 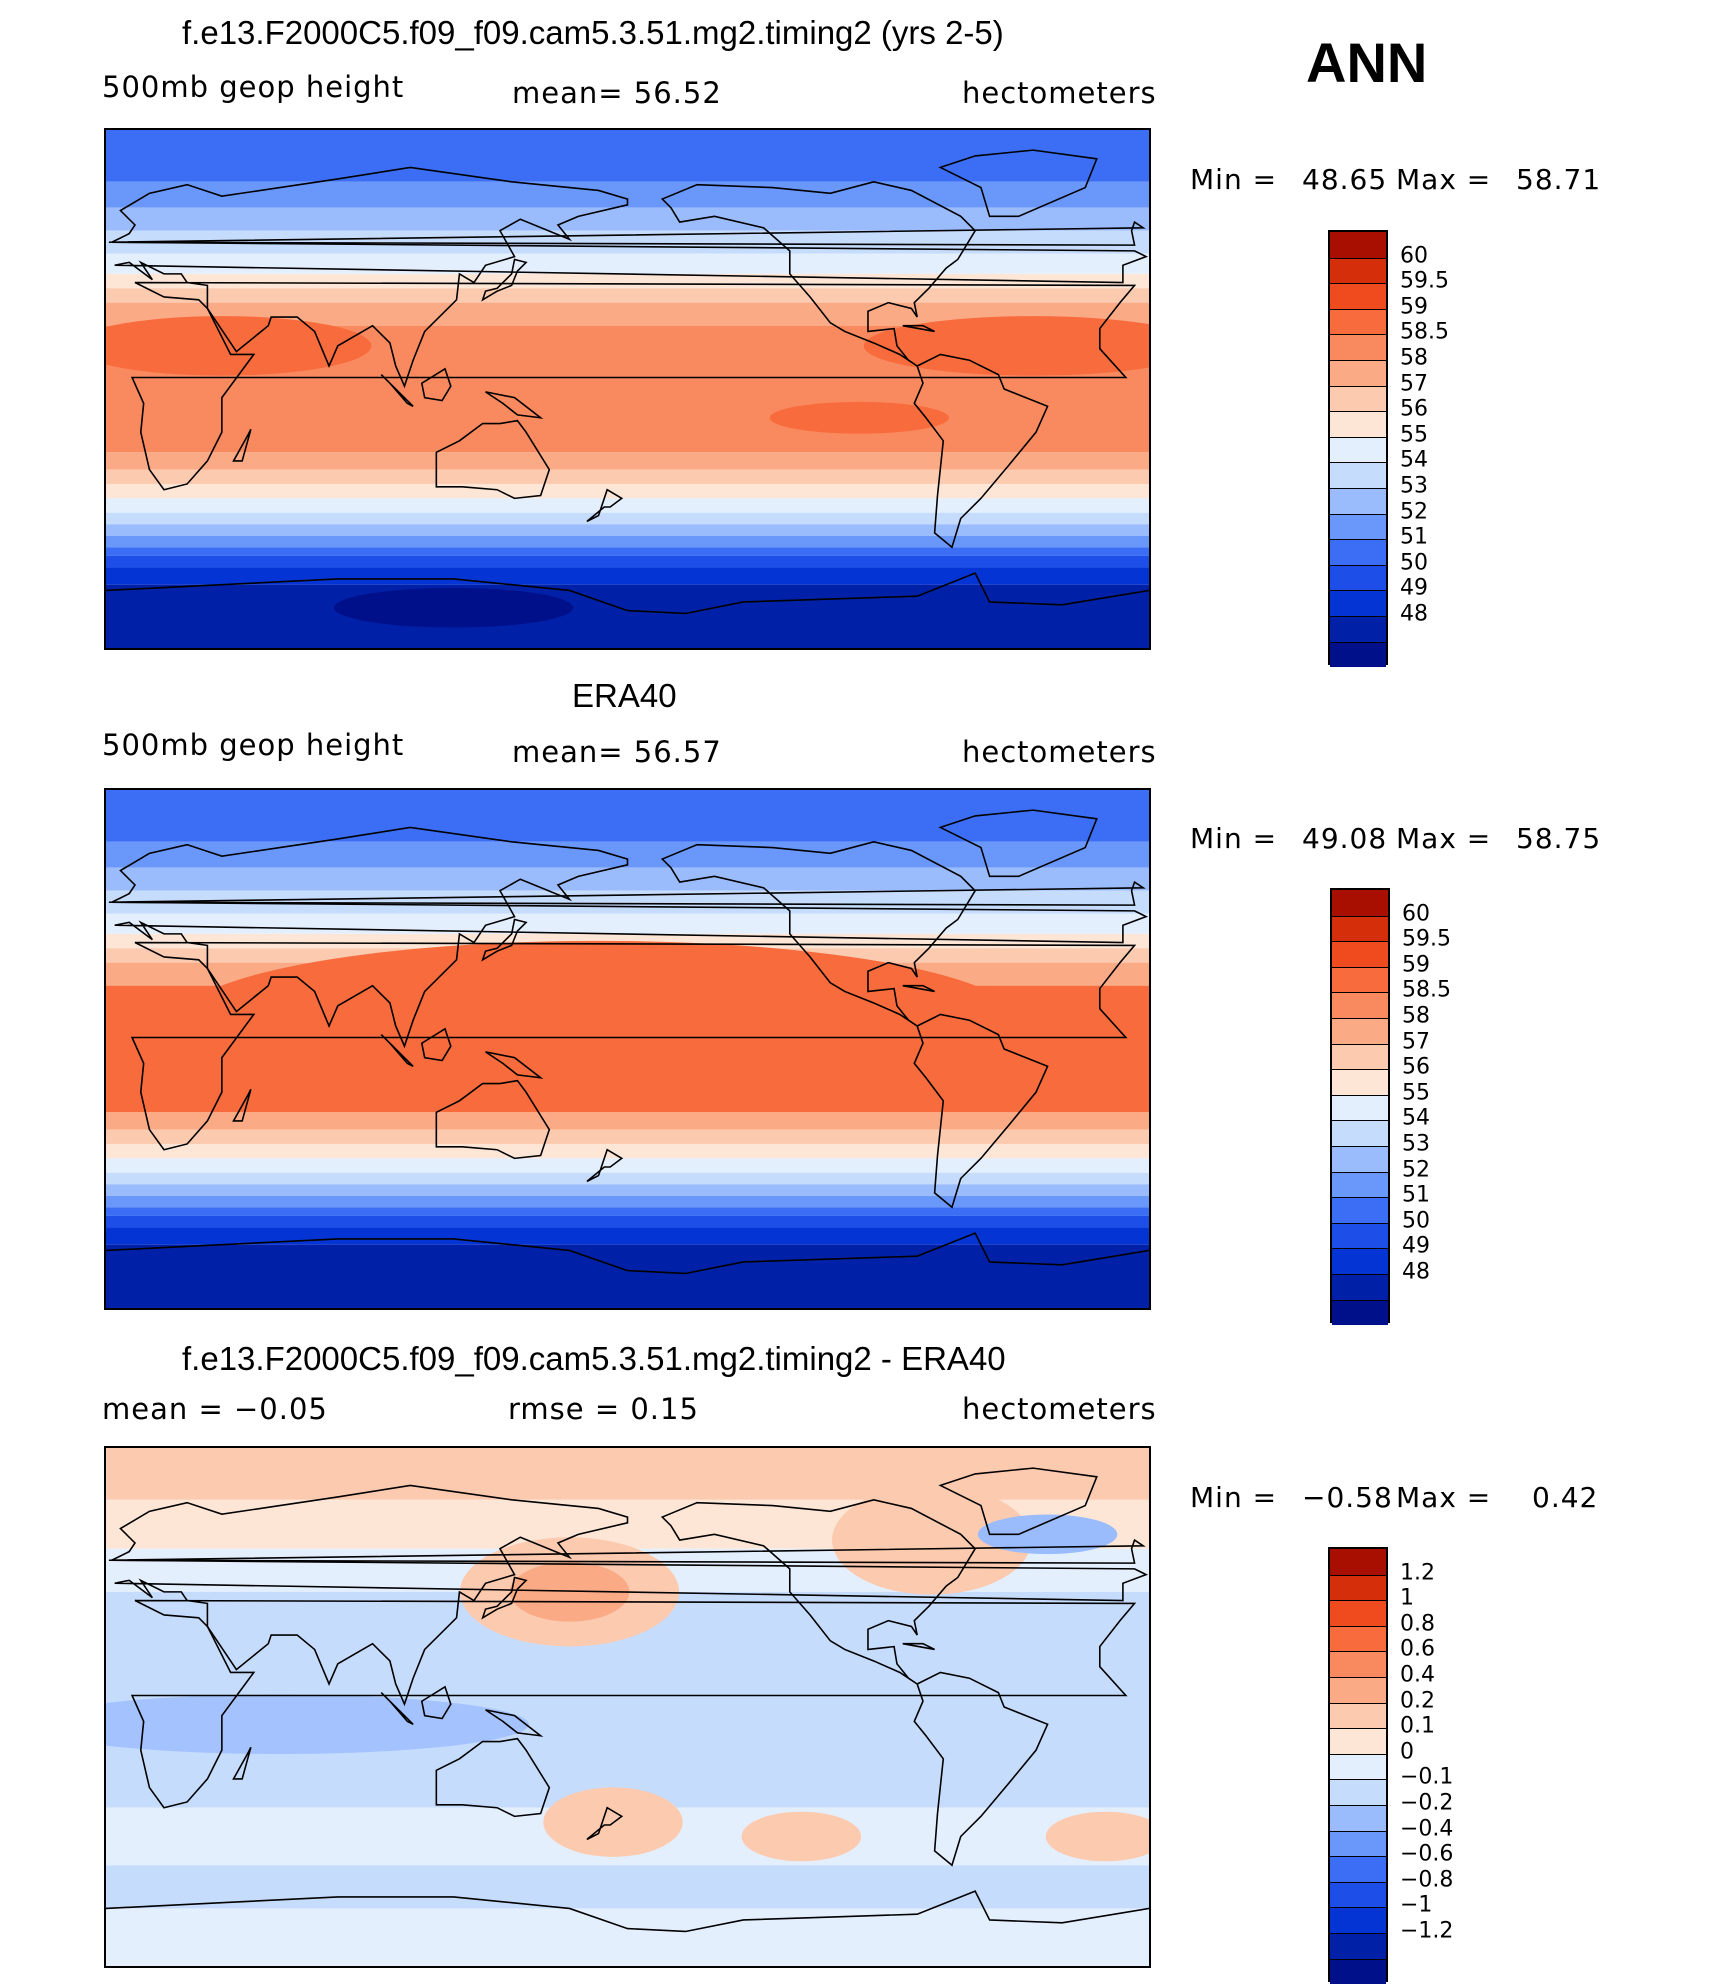 What do you see at coordinates (1565, 1497) in the screenshot?
I see `panel-3-max-value: 0.42` at bounding box center [1565, 1497].